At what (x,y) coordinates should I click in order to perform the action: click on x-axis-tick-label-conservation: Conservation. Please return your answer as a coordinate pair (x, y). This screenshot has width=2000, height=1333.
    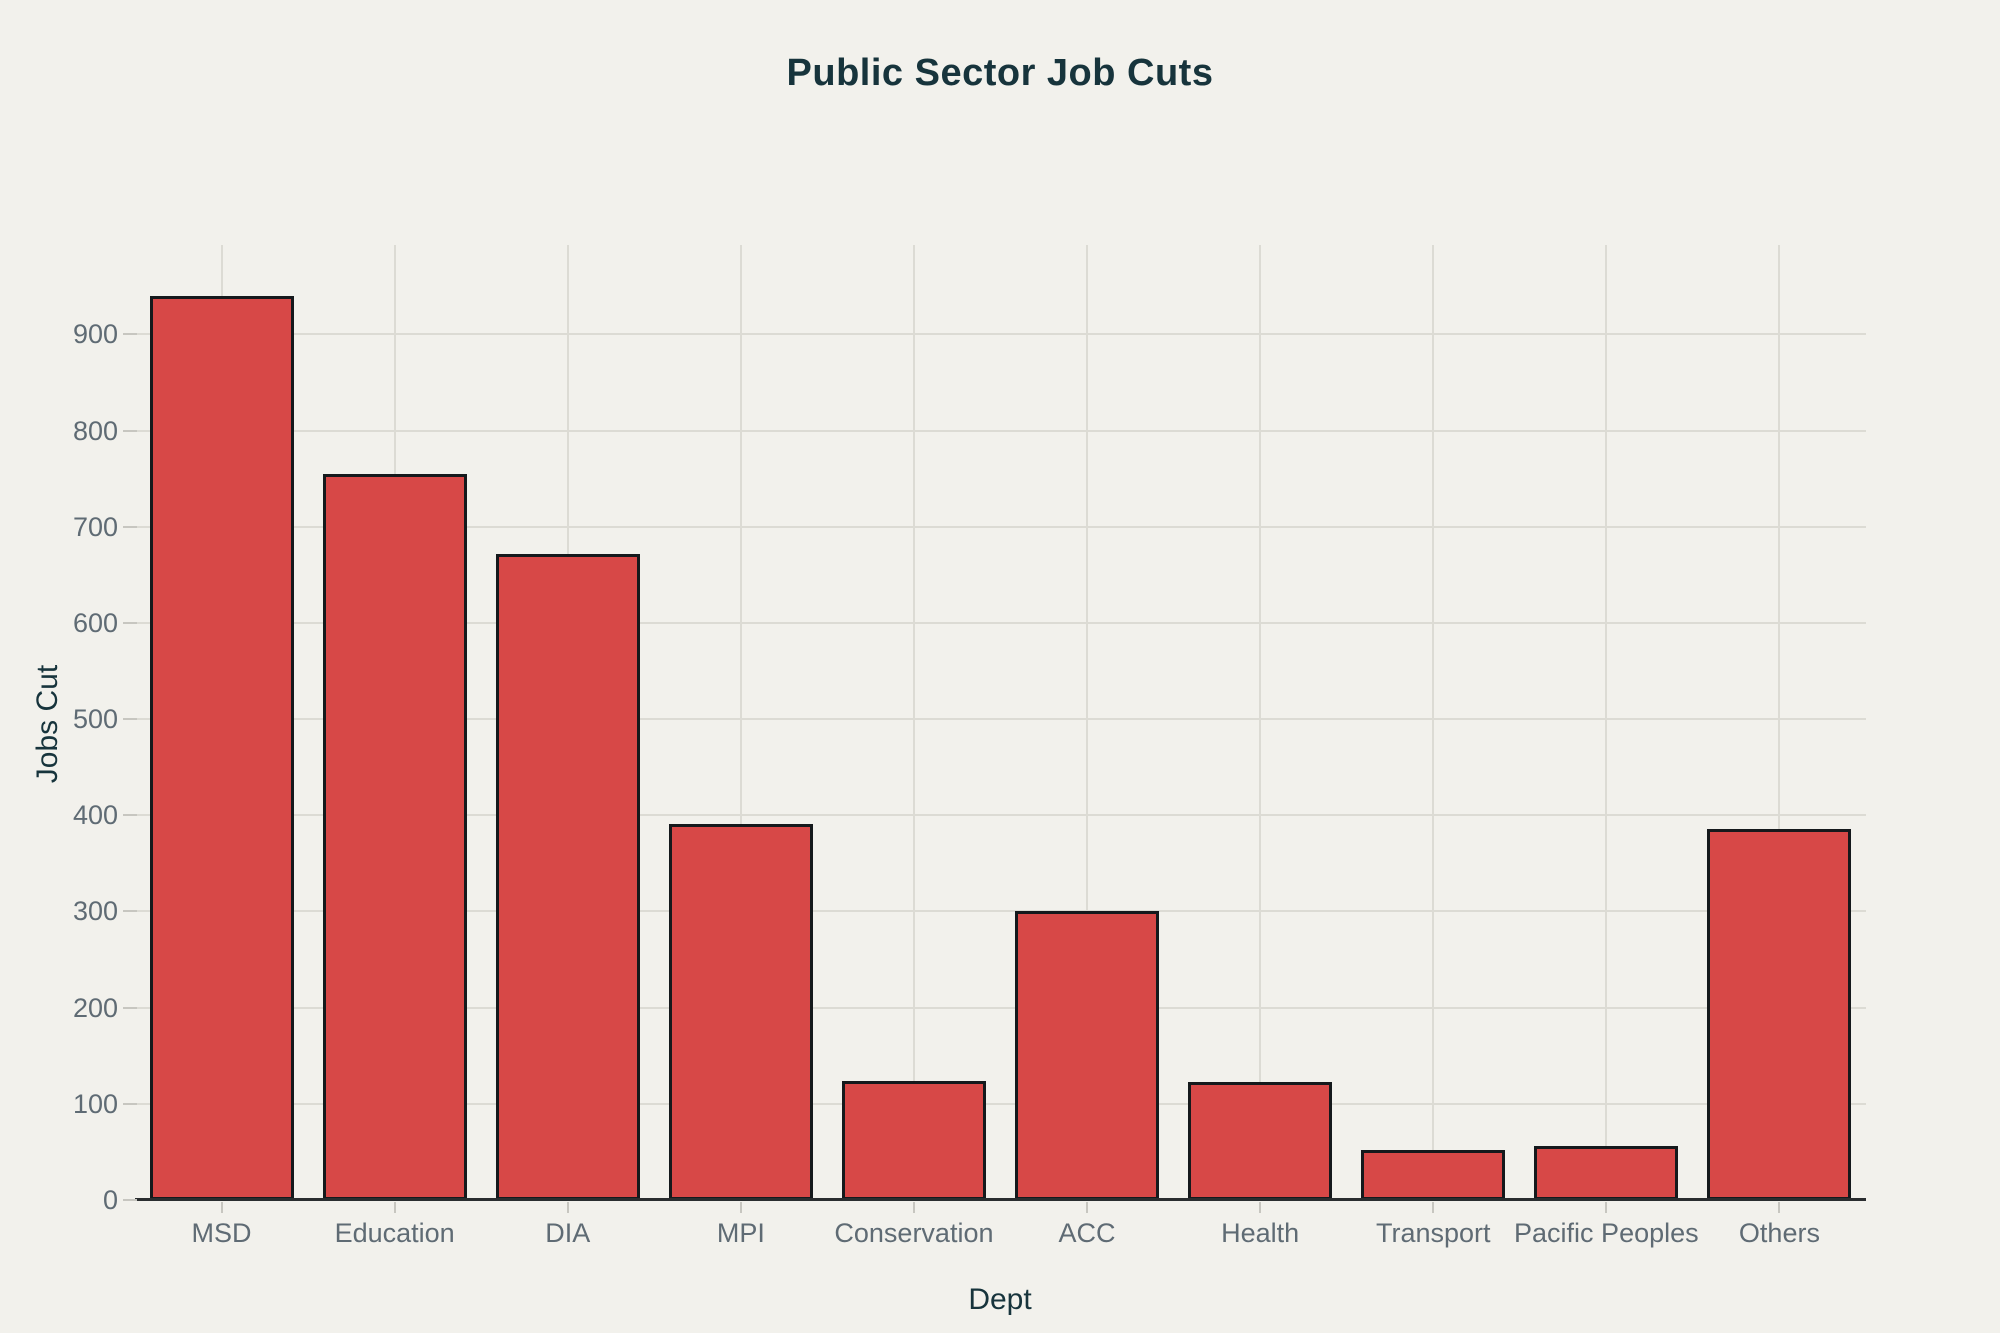
    Looking at the image, I should click on (914, 1233).